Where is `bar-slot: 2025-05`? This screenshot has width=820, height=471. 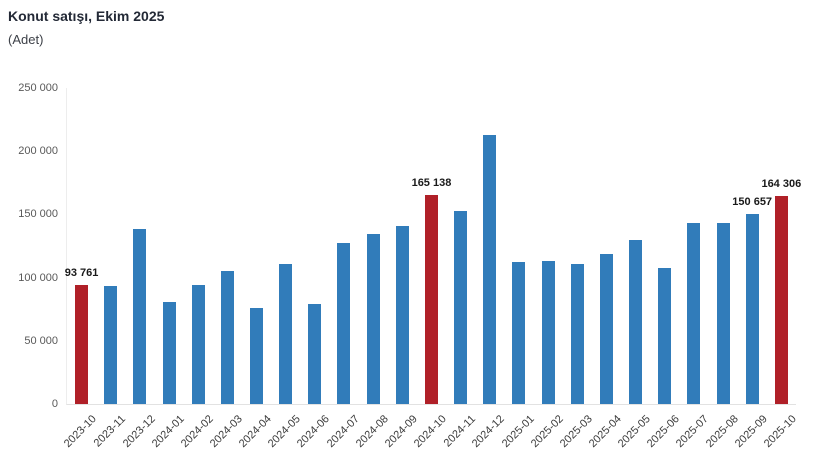
bar-slot: 2025-05 is located at coordinates (634, 269).